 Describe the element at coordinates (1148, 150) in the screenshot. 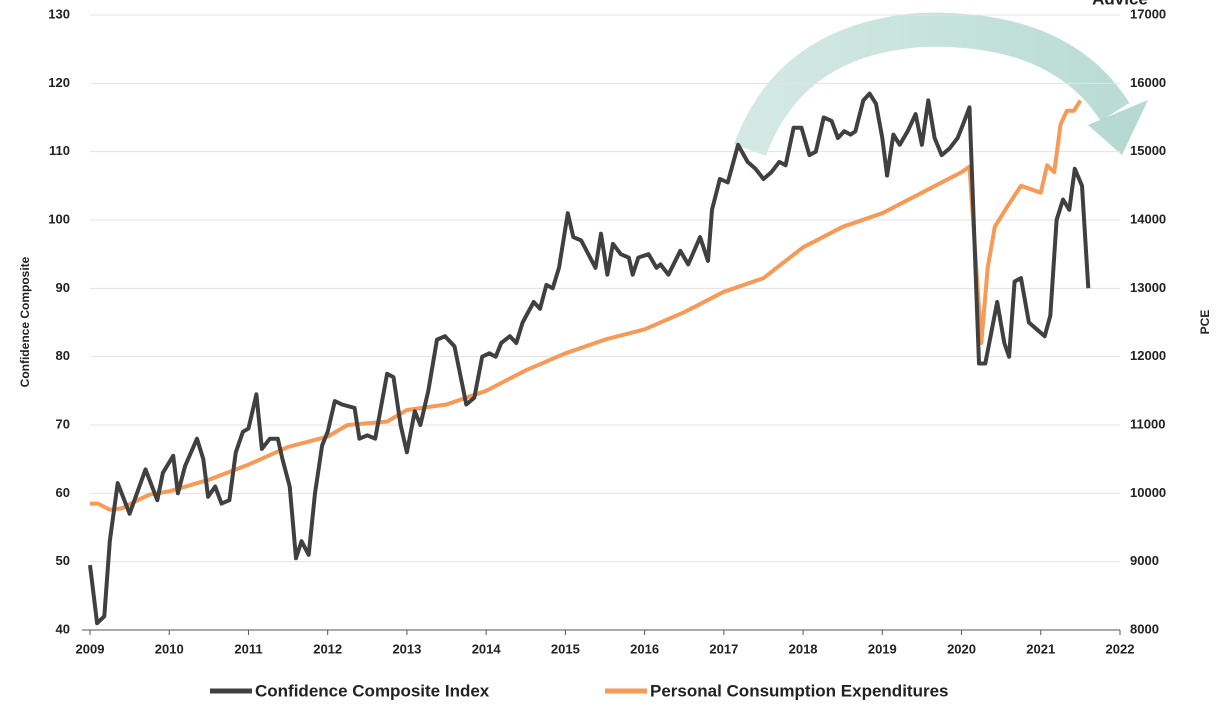

I see `y2-tick-label: 15000` at that location.